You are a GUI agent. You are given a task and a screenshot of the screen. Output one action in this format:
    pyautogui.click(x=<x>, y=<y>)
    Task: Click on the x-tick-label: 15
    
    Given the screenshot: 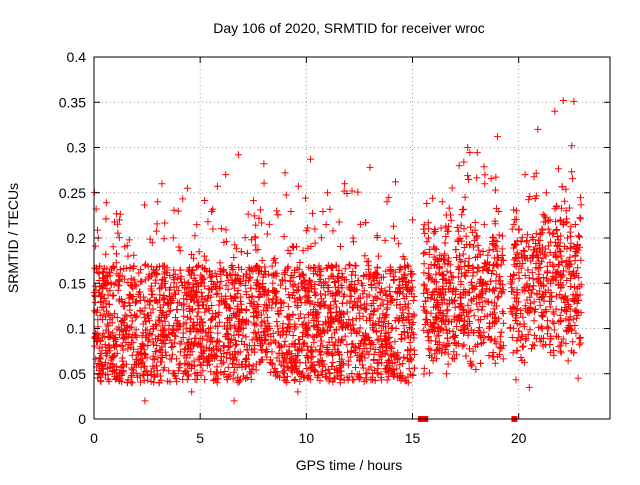 What is the action you would take?
    pyautogui.click(x=413, y=438)
    